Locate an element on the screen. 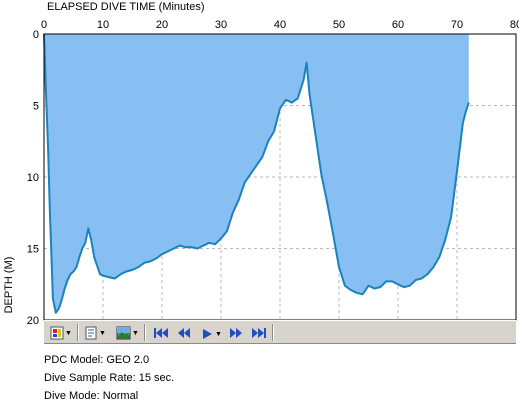  x-tick-label: 70 is located at coordinates (457, 25).